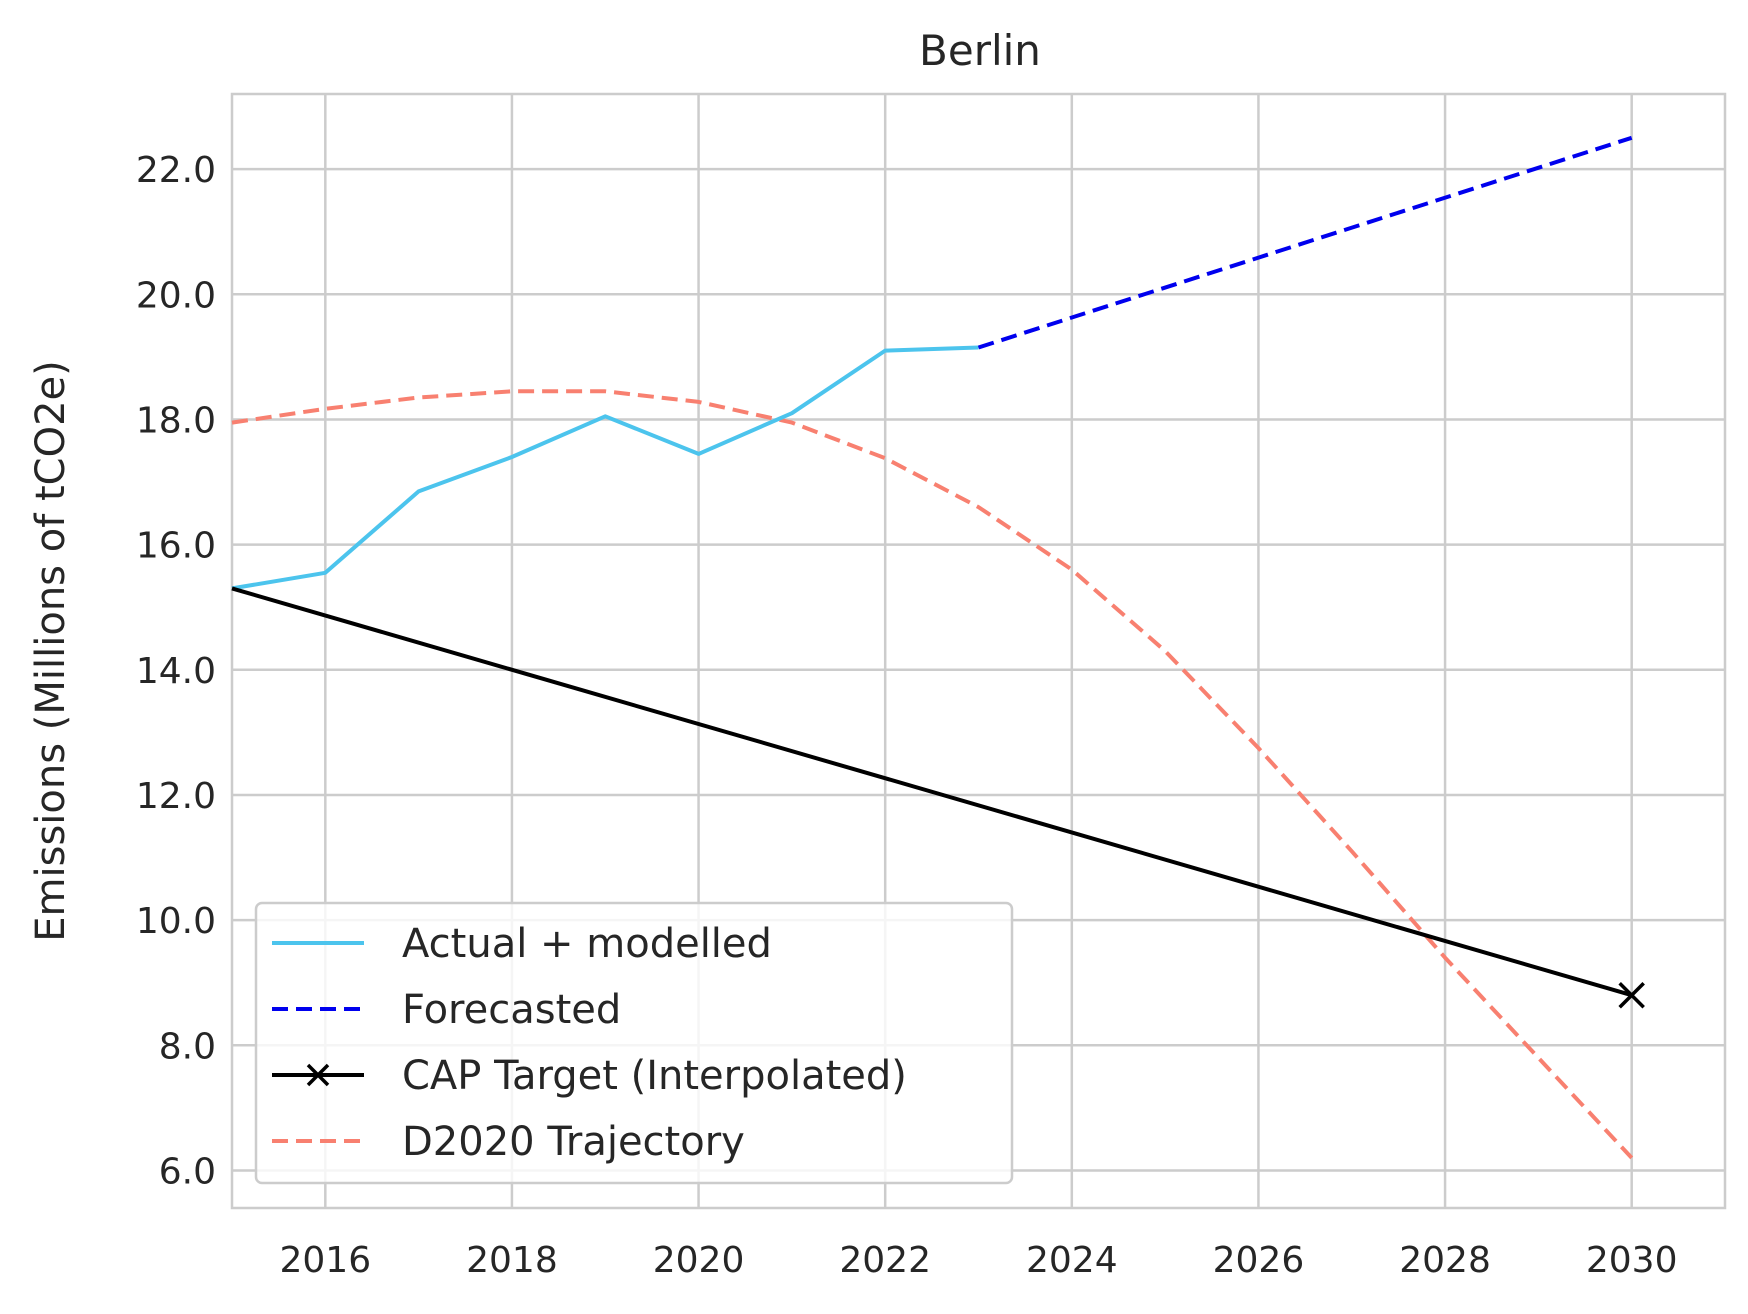 The image size is (1748, 1314). I want to click on x-axis: 2016 2018 2020 2022 2024 2026 2028 2030, so click(979, 1260).